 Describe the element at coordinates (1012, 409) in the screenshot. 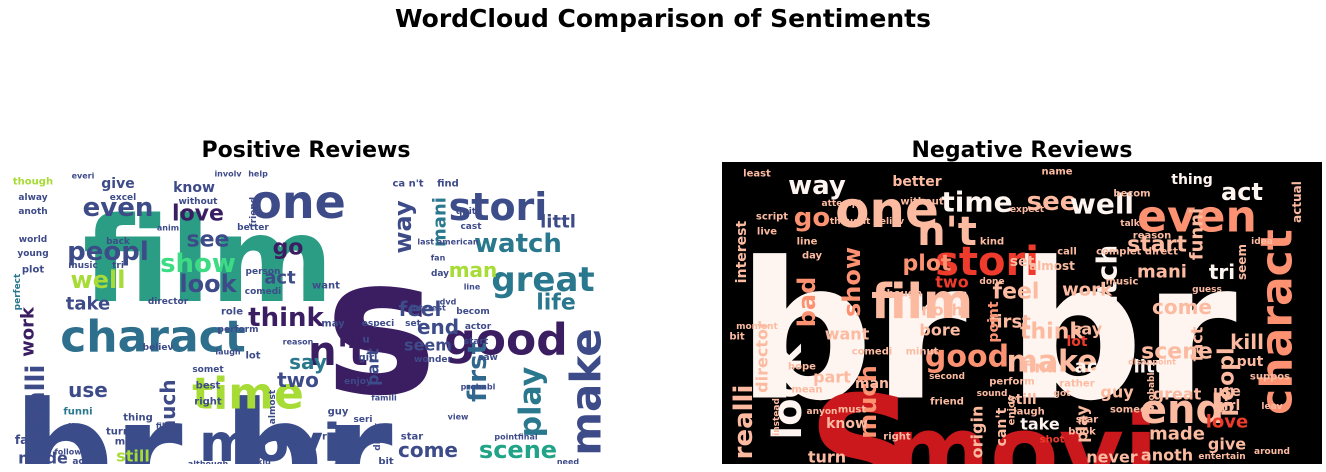

I see `word-enjoy: enjoy` at that location.